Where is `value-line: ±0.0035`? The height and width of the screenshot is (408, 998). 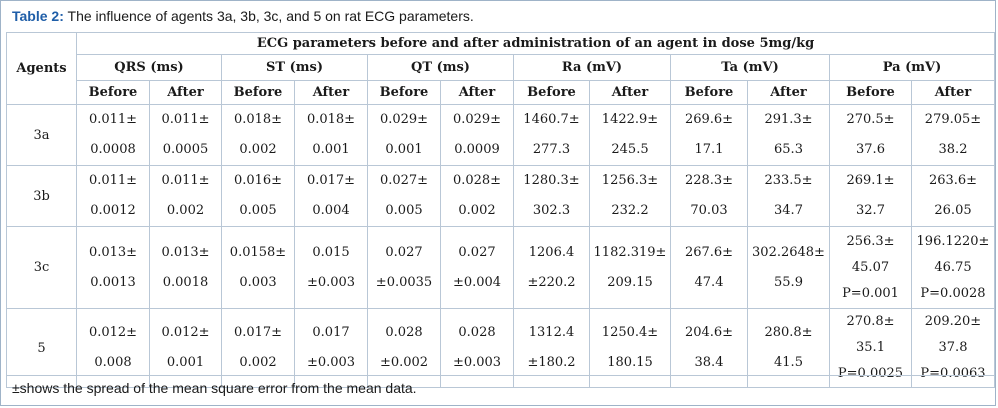 value-line: ±0.0035 is located at coordinates (404, 282).